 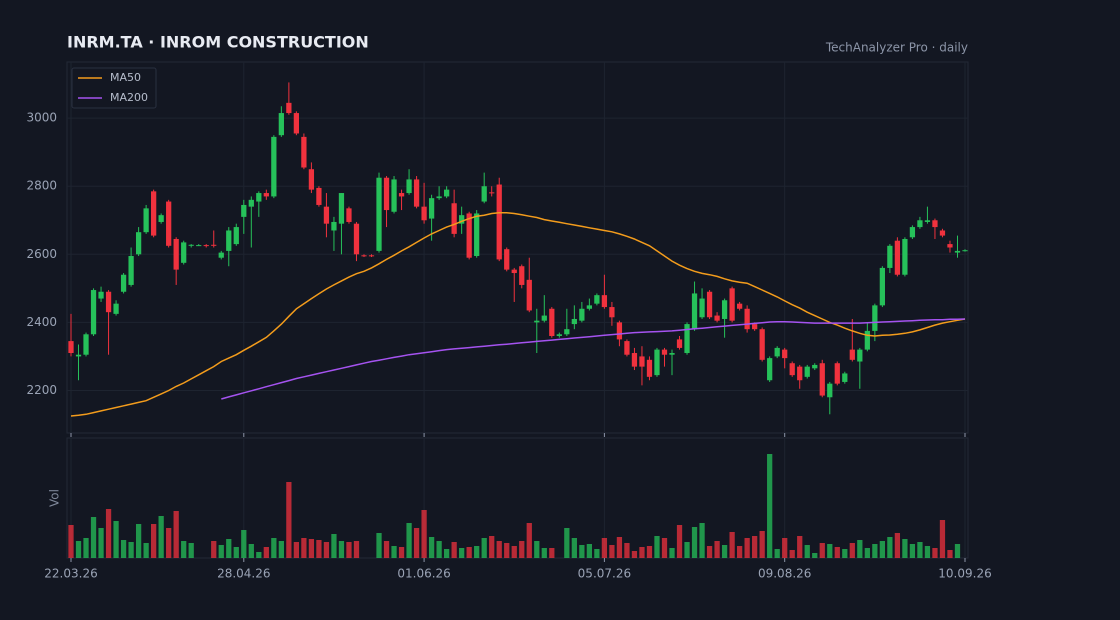 I want to click on legend-label: MA200, so click(x=129, y=97).